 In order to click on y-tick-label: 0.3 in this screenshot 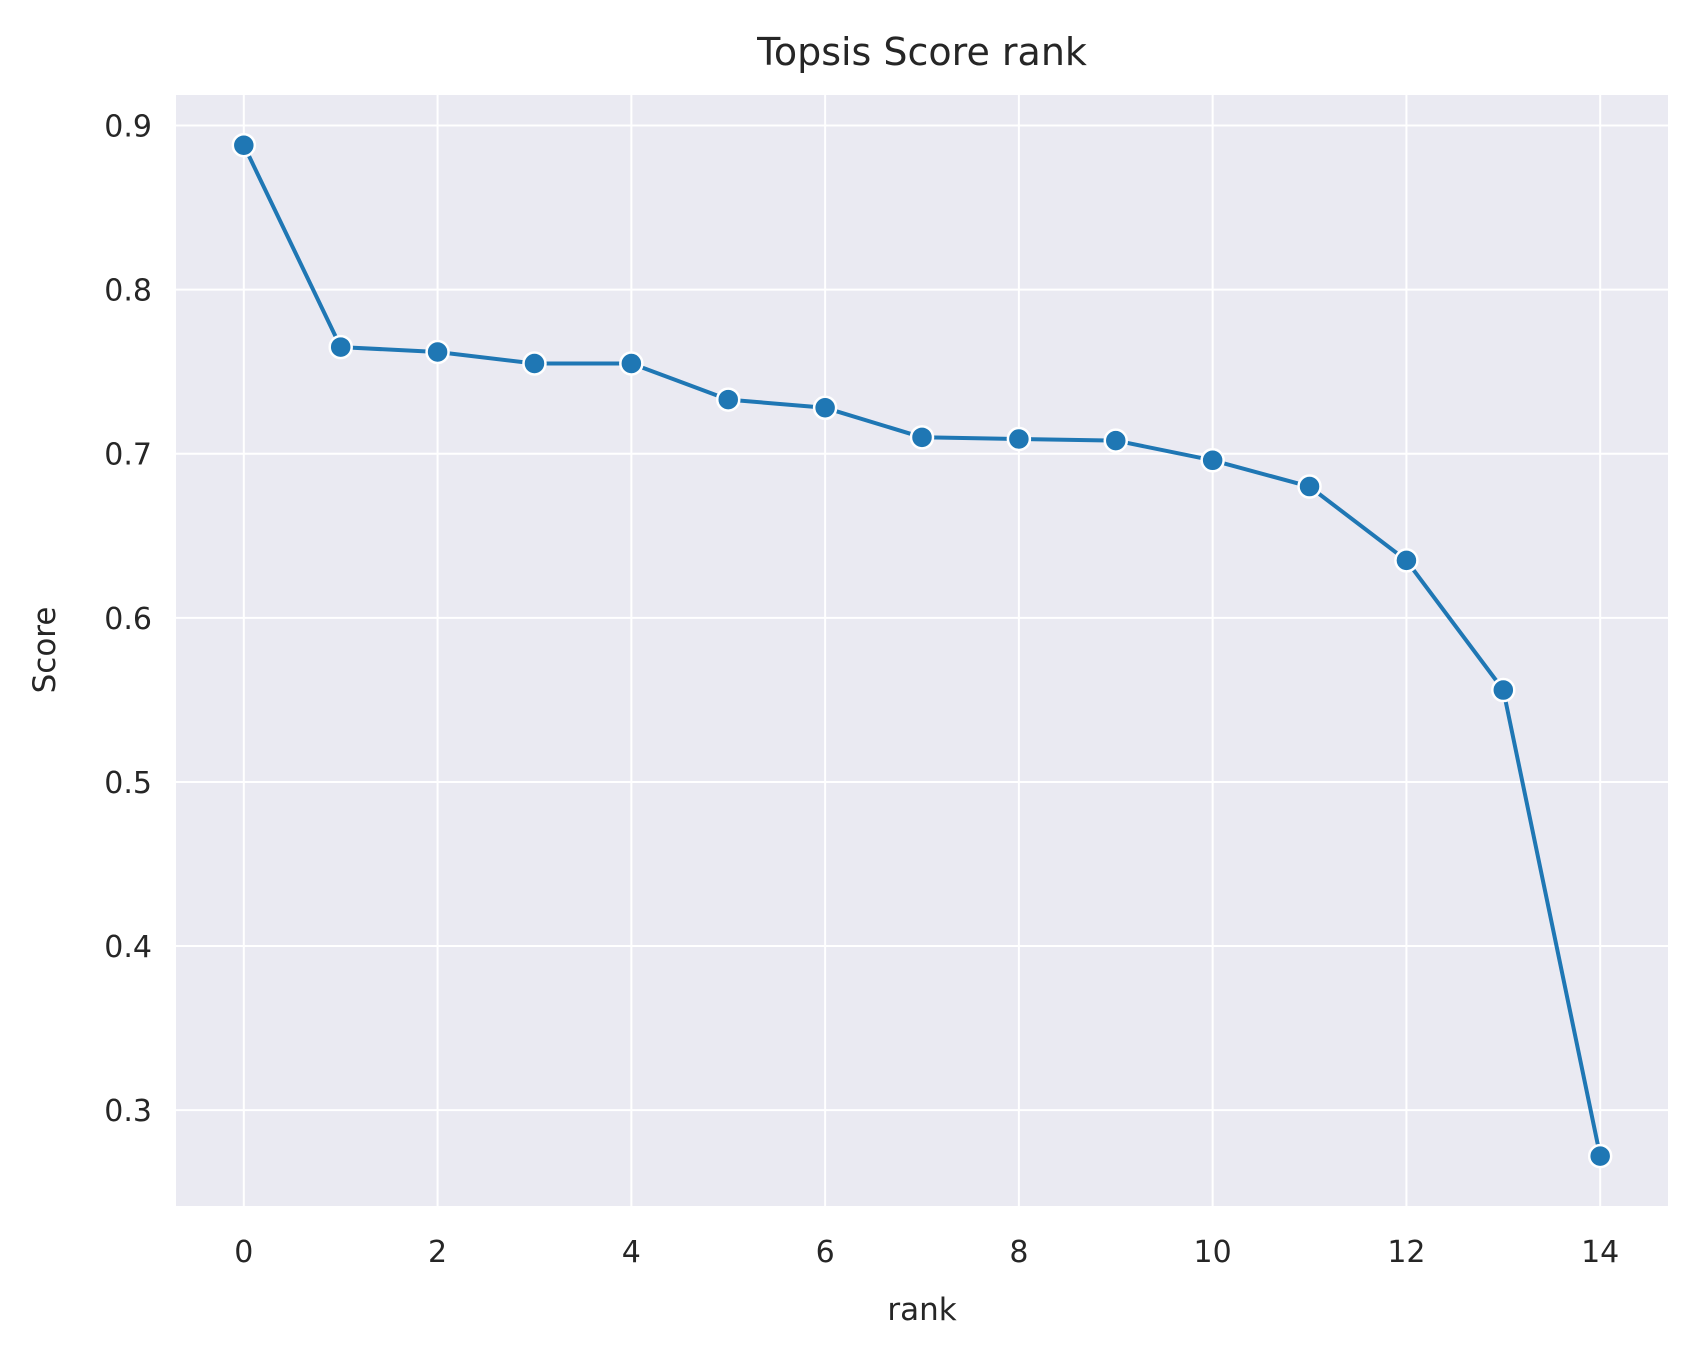, I will do `click(128, 1111)`.